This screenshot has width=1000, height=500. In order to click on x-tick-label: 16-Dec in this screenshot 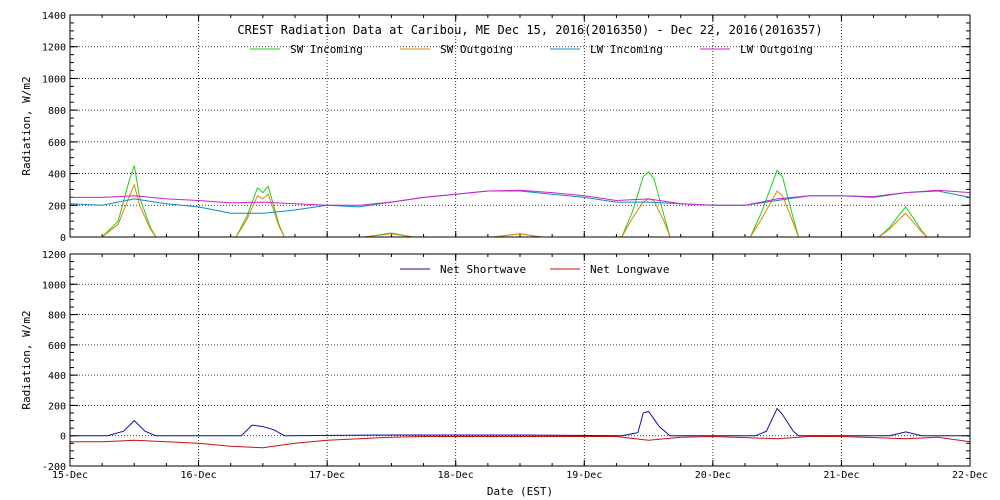, I will do `click(199, 475)`.